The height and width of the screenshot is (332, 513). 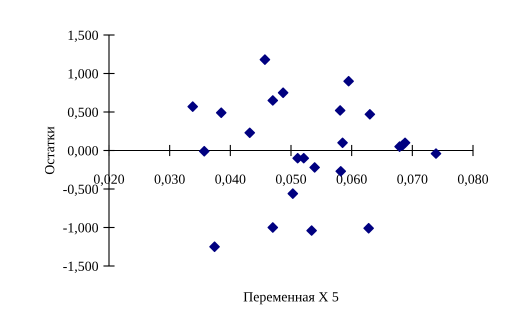 What do you see at coordinates (83, 74) in the screenshot?
I see `y-tick-label: 1,000` at bounding box center [83, 74].